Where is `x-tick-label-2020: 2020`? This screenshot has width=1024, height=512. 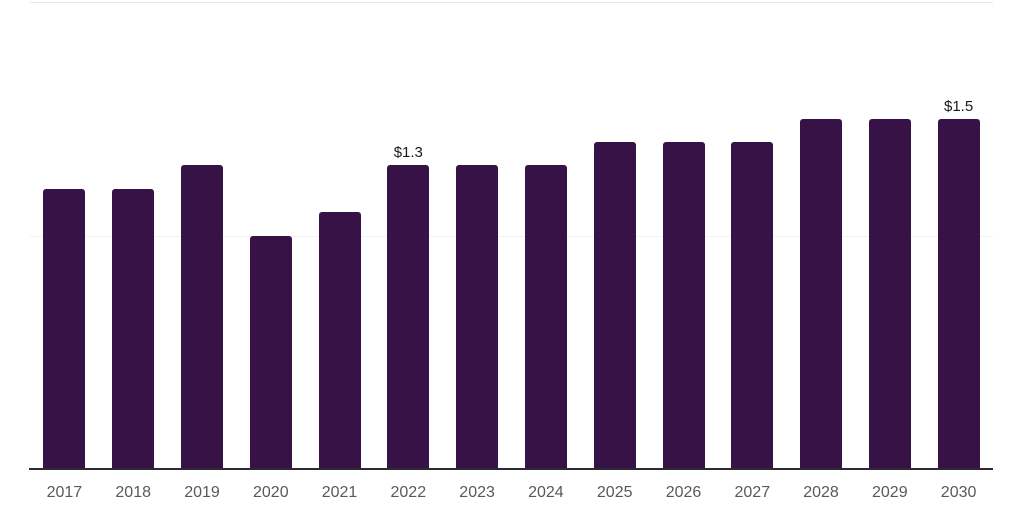 x-tick-label-2020: 2020 is located at coordinates (271, 492).